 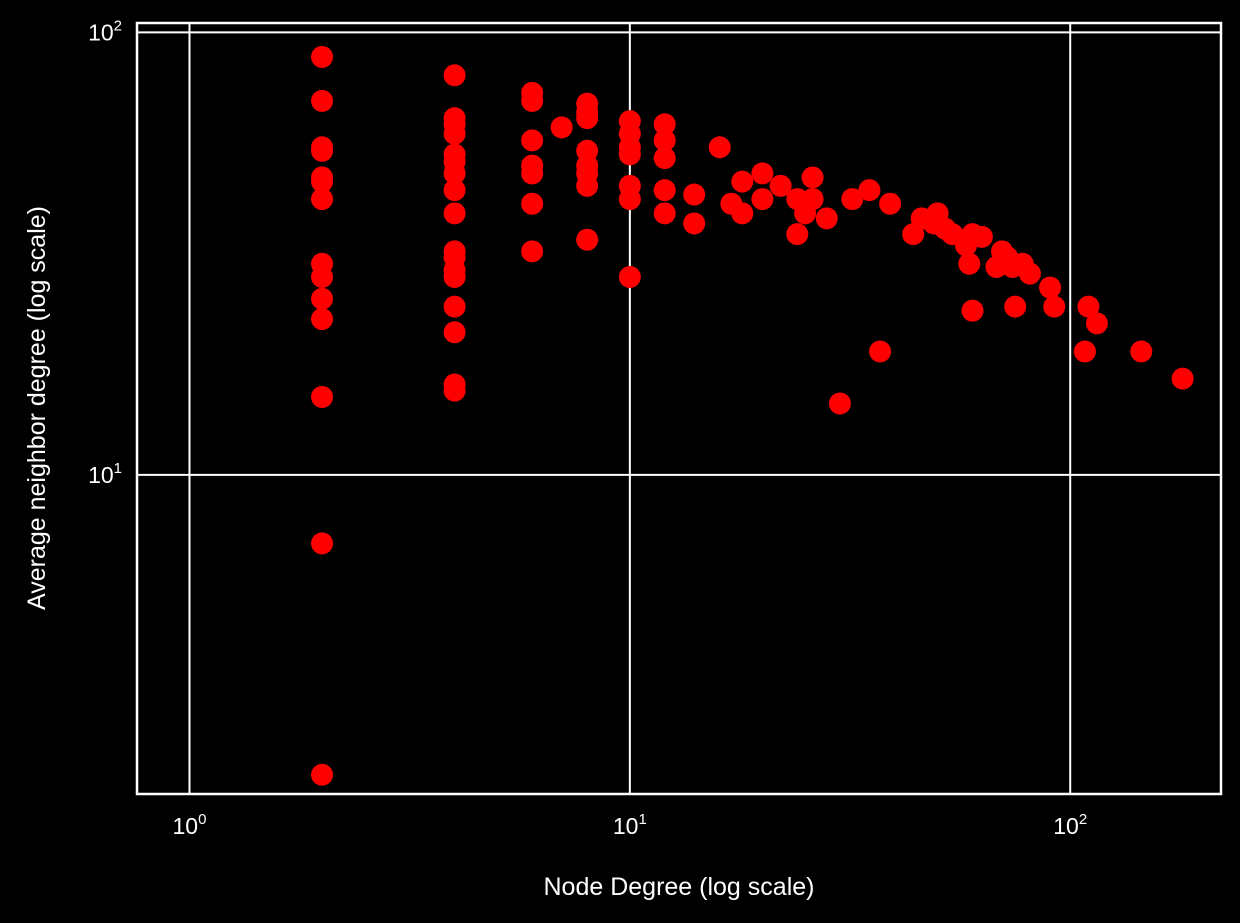 I want to click on x-tick-label: 10², so click(x=1070, y=825).